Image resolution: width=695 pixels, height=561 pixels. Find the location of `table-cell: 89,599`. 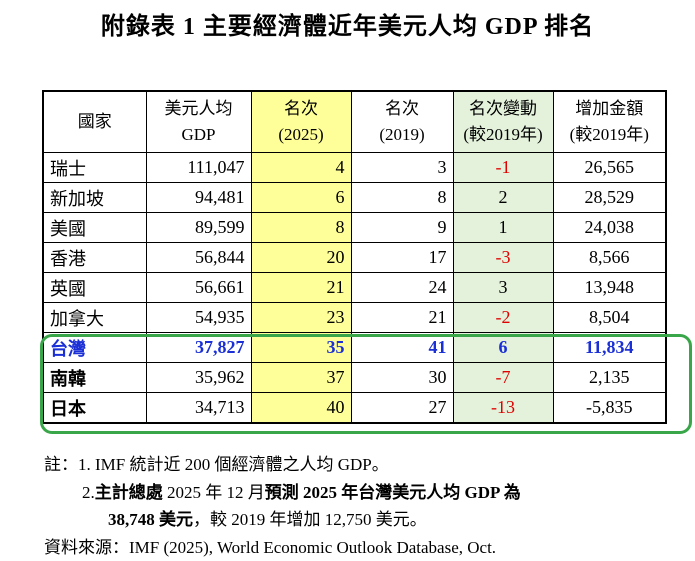

table-cell: 89,599 is located at coordinates (198, 227).